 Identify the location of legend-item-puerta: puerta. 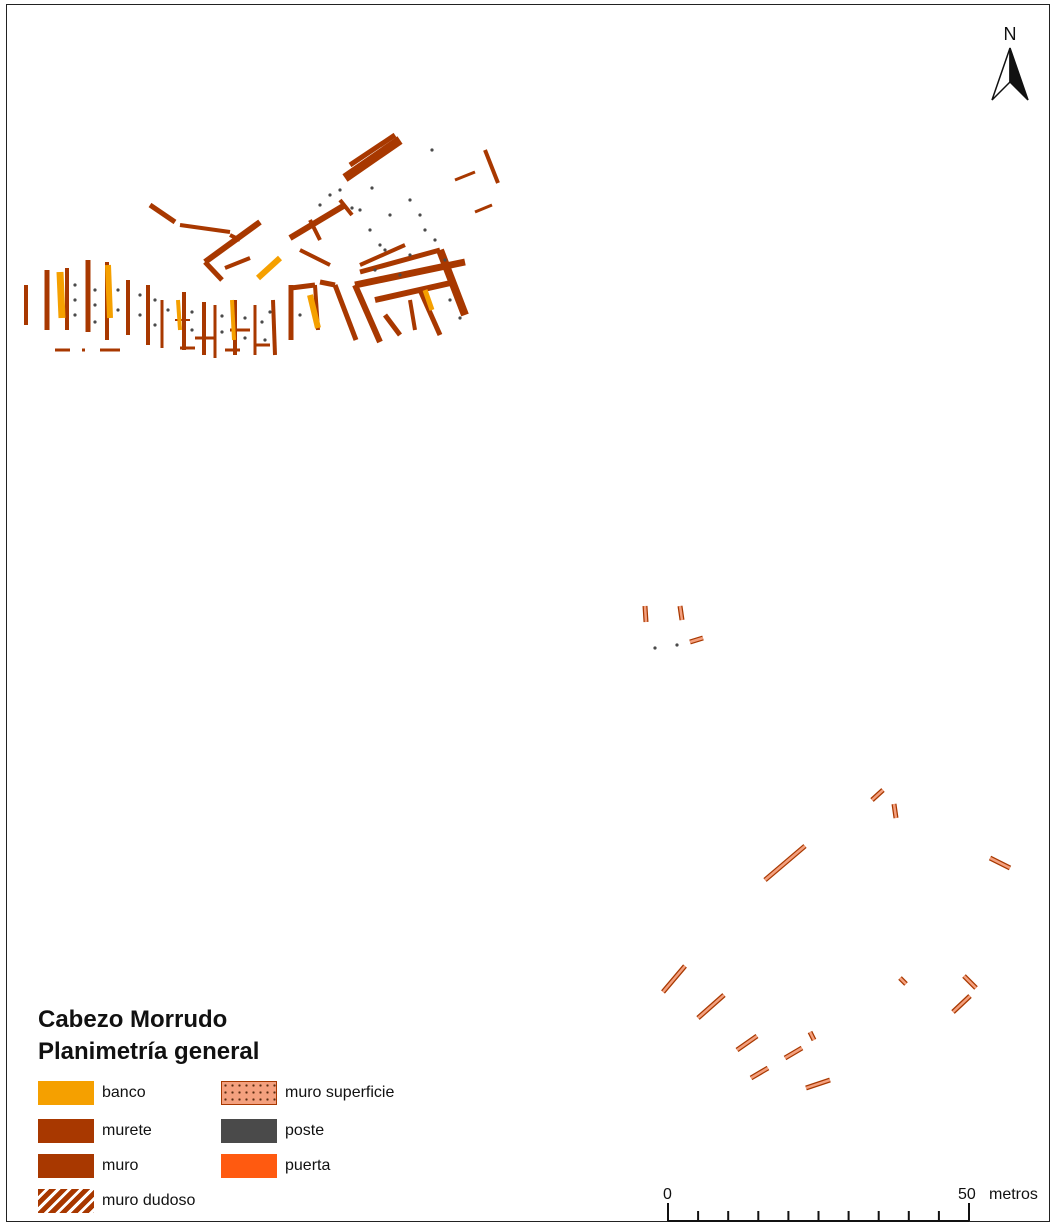
(275, 1166).